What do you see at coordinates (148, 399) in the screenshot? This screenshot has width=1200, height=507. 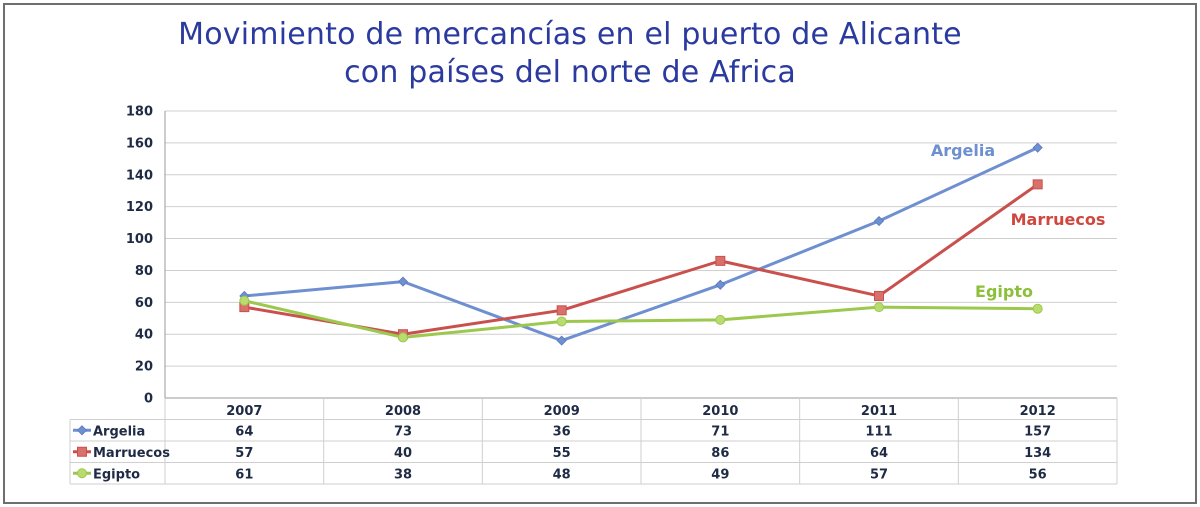 I see `y-tick-label: 0` at bounding box center [148, 399].